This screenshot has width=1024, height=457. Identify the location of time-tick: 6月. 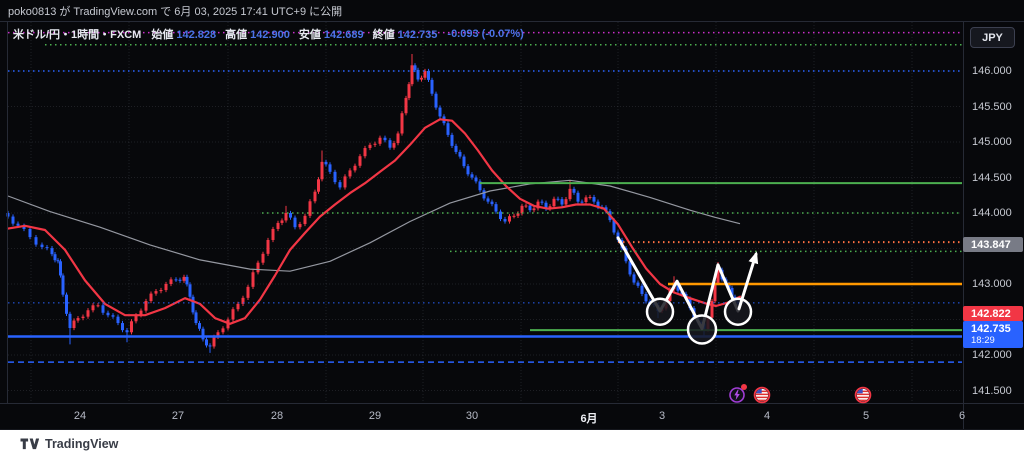
(589, 419).